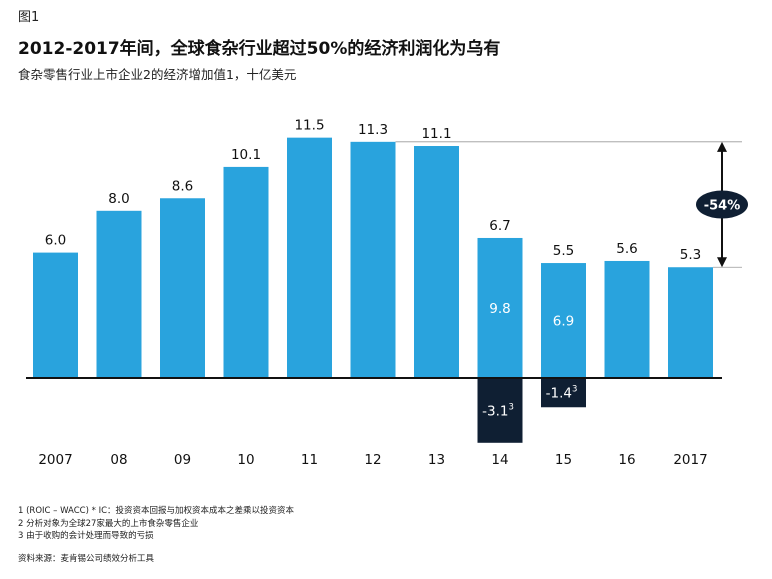 This screenshot has width=772, height=579. I want to click on annotation-arrow-head-down, so click(722, 262).